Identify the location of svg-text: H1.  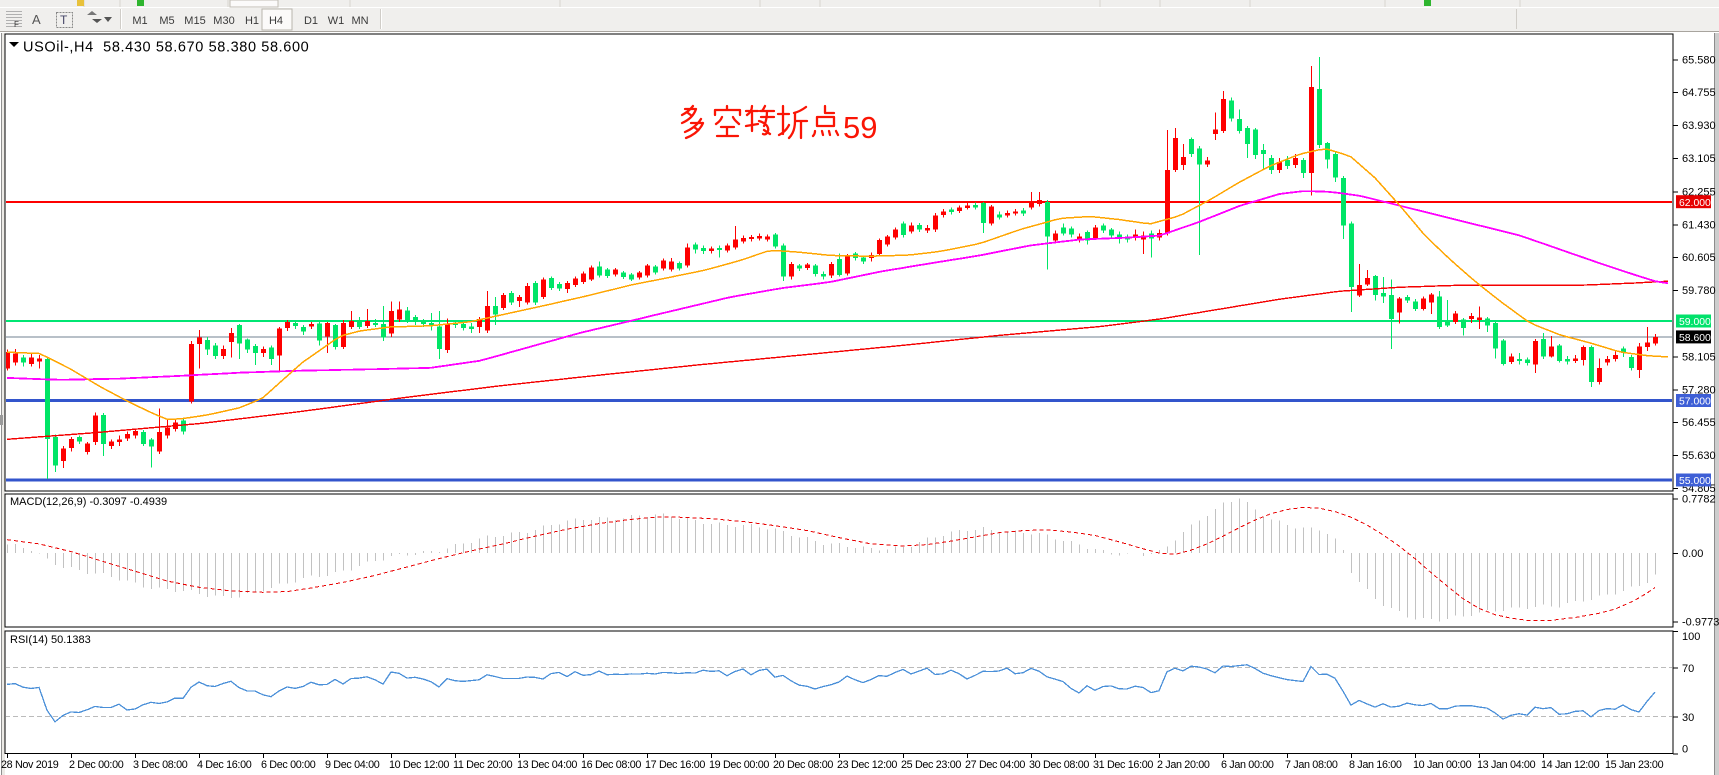
(252, 21).